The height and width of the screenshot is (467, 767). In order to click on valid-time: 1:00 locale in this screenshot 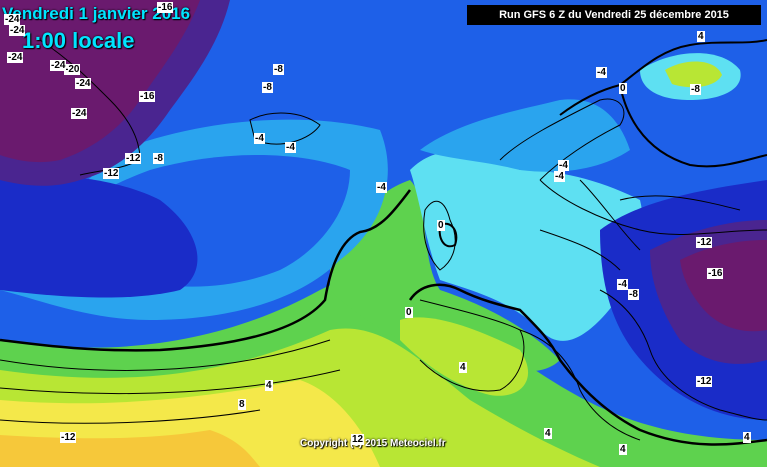, I will do `click(78, 40)`.